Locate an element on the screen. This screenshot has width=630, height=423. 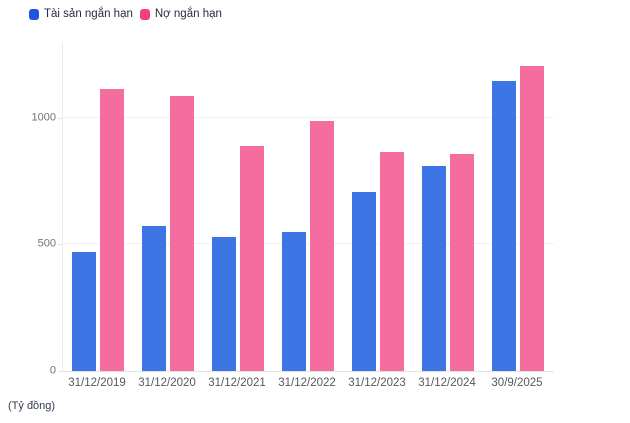
x-axis-label: 31/12/2021 is located at coordinates (237, 383).